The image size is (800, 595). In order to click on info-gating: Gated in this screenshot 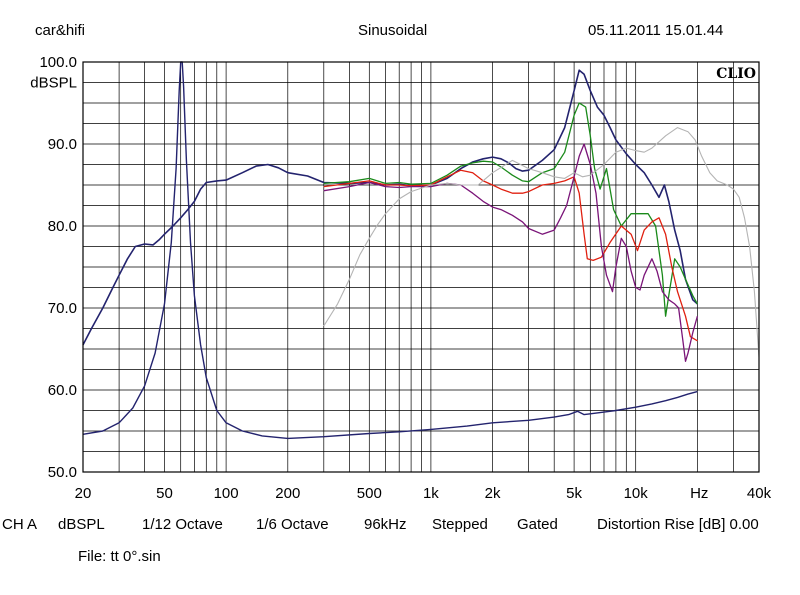, I will do `click(537, 524)`.